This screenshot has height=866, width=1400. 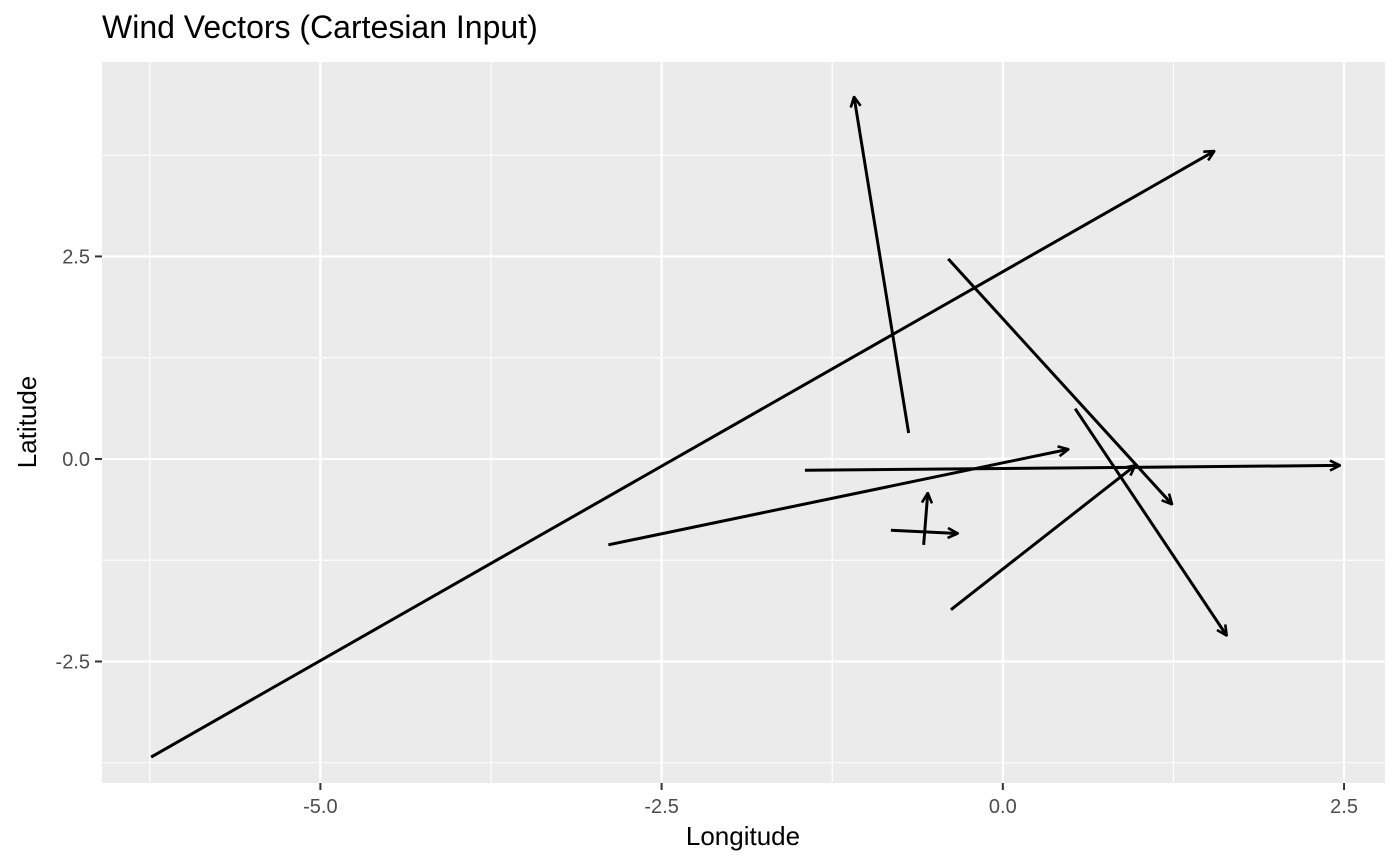 What do you see at coordinates (76, 257) in the screenshot?
I see `y-tick-label: 2.5` at bounding box center [76, 257].